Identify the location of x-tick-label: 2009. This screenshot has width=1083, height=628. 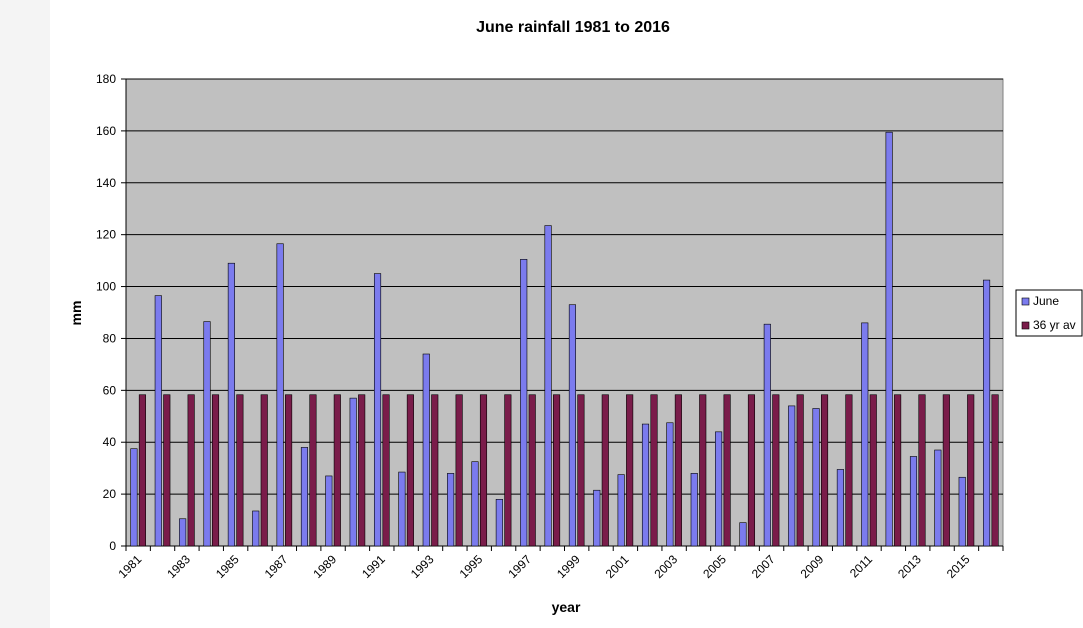
(812, 566).